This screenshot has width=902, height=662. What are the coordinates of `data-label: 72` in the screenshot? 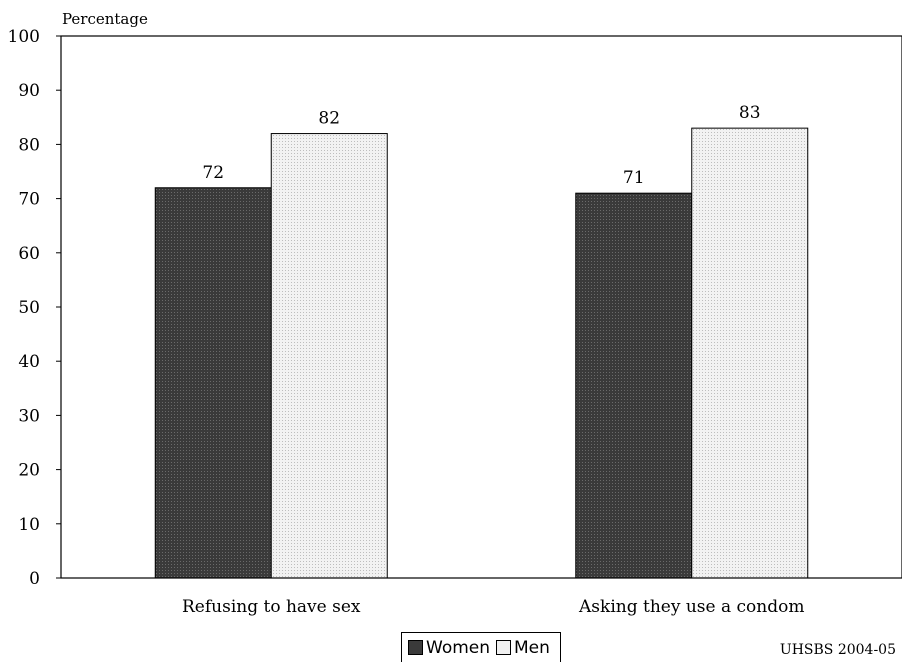 It's located at (213, 173).